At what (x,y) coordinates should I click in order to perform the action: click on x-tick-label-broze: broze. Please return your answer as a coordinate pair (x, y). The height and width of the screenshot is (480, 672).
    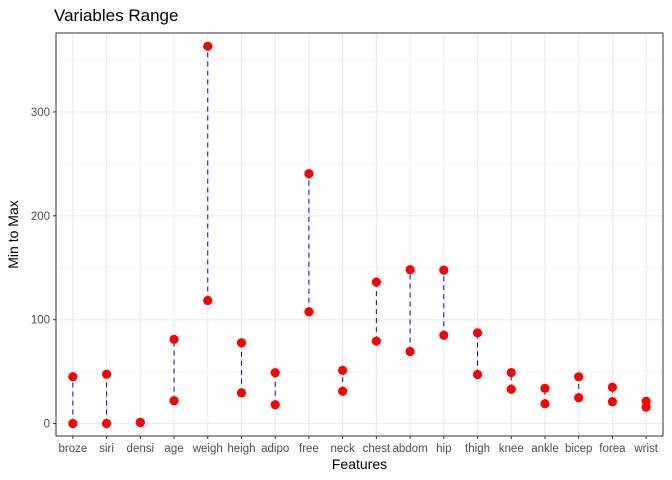
    Looking at the image, I should click on (72, 449).